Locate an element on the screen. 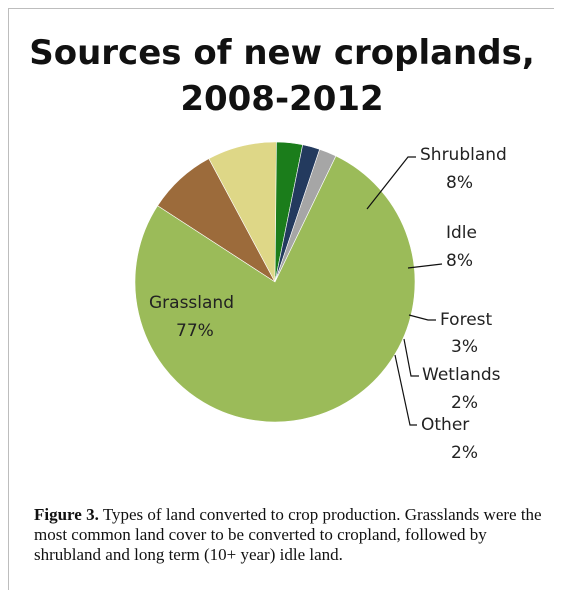 The image size is (564, 594). slice-name-wetlands: Wetlands is located at coordinates (461, 375).